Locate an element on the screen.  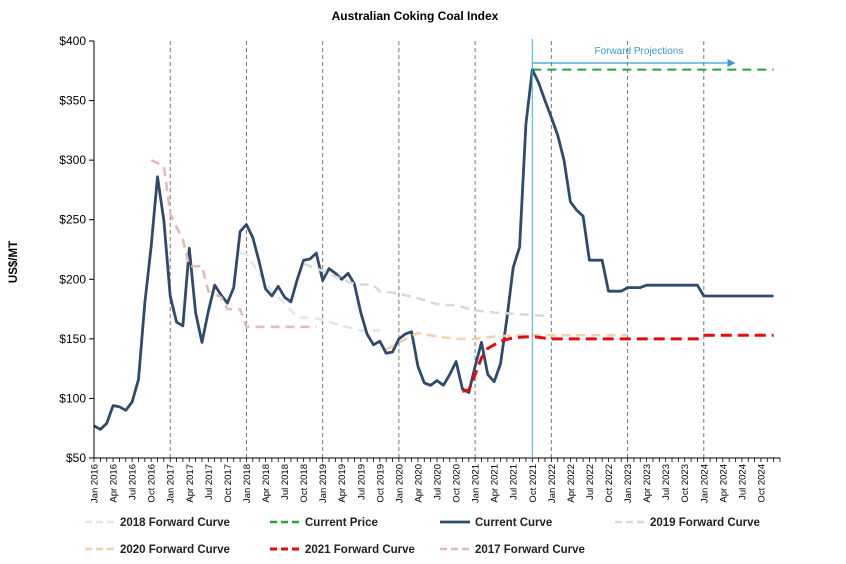
x-tick-label: Jul 2023 is located at coordinates (666, 482).